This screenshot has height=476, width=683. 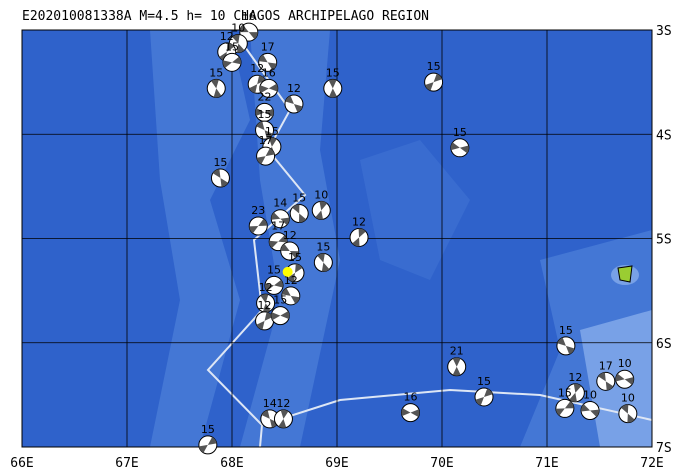 What do you see at coordinates (231, 463) in the screenshot?
I see `x-tick-label: 68E` at bounding box center [231, 463].